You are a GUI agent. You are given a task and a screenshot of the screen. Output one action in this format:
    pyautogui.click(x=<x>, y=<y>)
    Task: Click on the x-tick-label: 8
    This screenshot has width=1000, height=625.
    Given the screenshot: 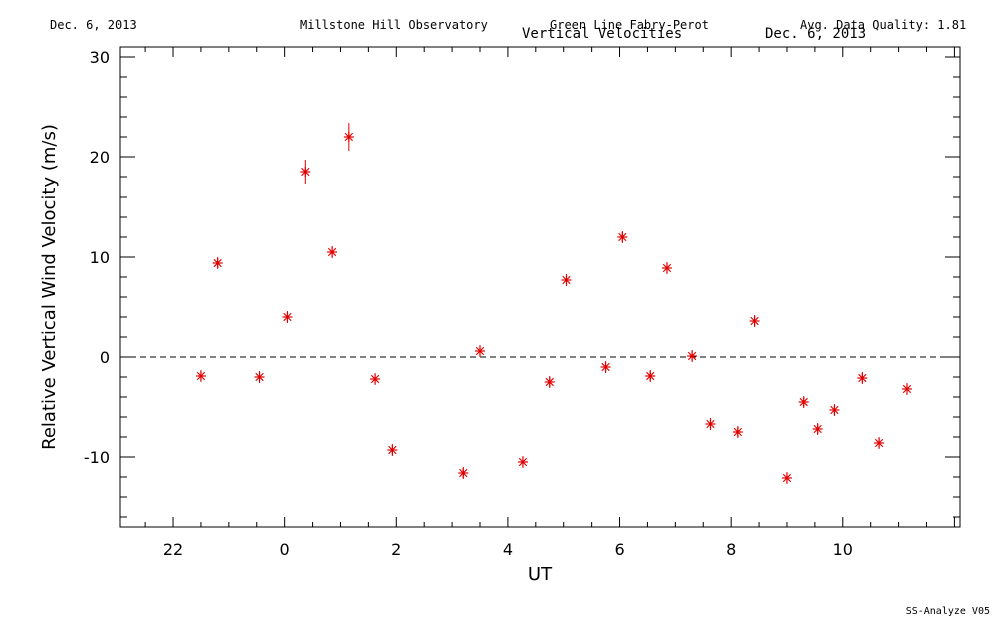 What is the action you would take?
    pyautogui.click(x=731, y=549)
    